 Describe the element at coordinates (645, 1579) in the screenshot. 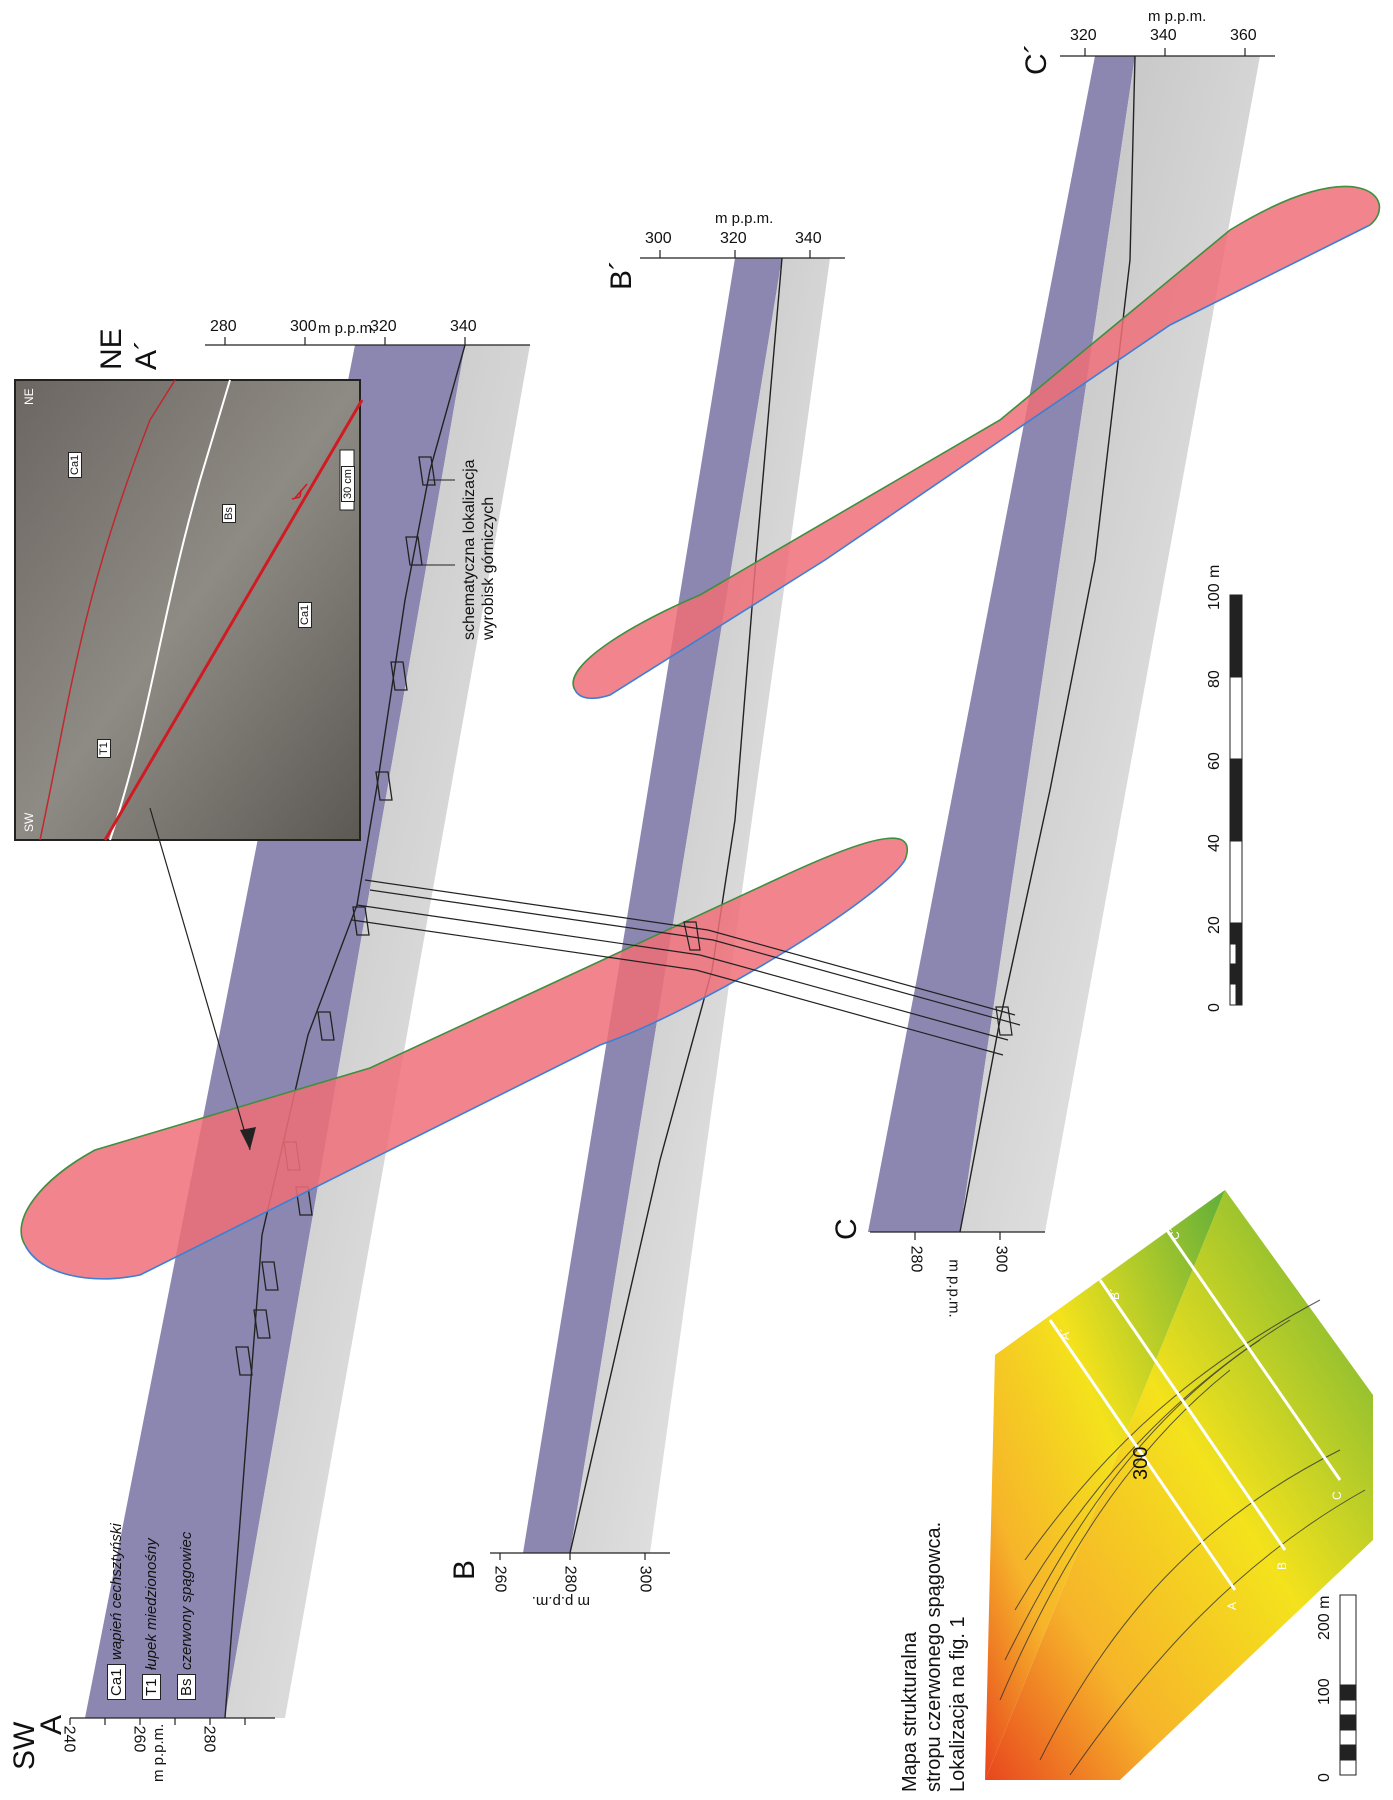

I see `section-b-start-tick-3: 300` at that location.